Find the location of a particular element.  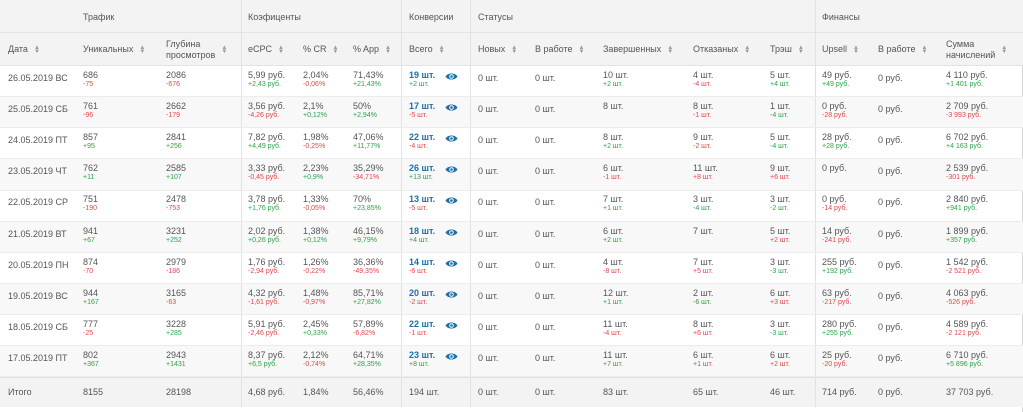

cell-app: 71,43% is located at coordinates (368, 75).